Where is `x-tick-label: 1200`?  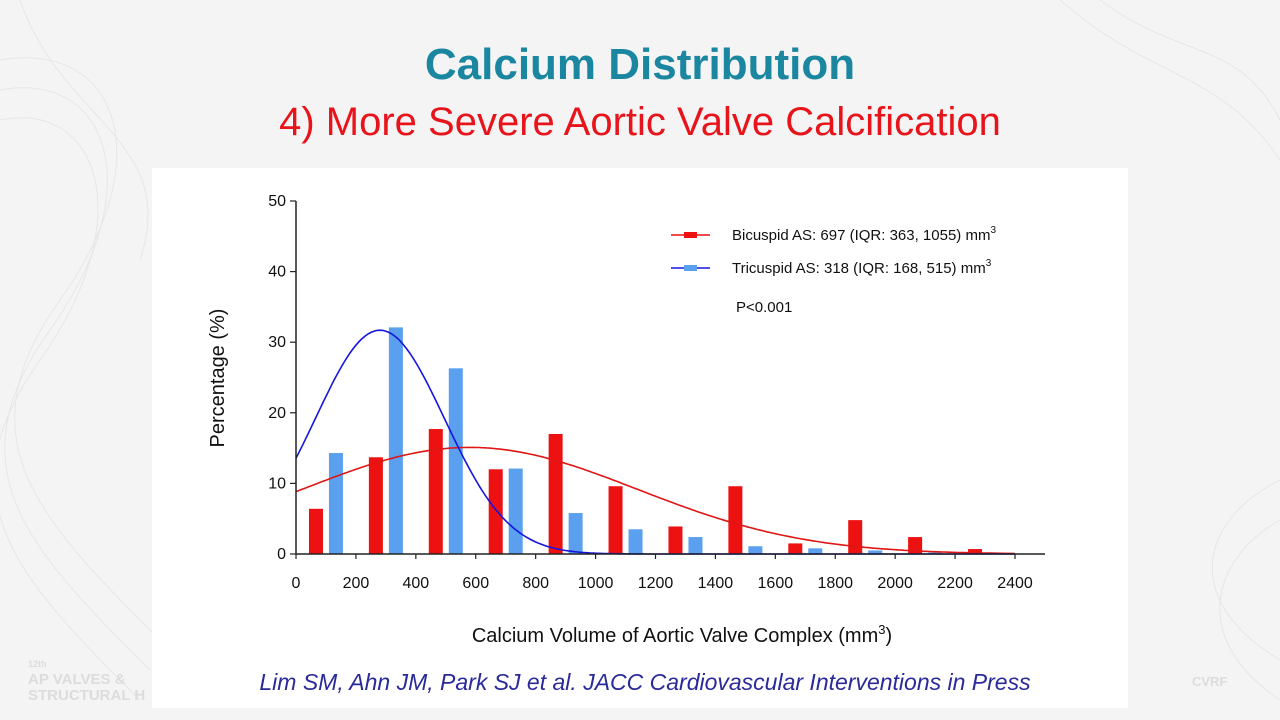 x-tick-label: 1200 is located at coordinates (656, 583).